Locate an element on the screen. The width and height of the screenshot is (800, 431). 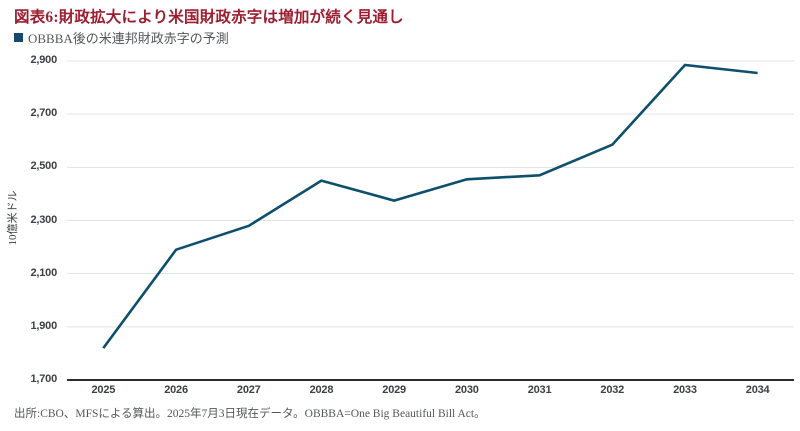
y-tick-label: 2,300 is located at coordinates (43, 219).